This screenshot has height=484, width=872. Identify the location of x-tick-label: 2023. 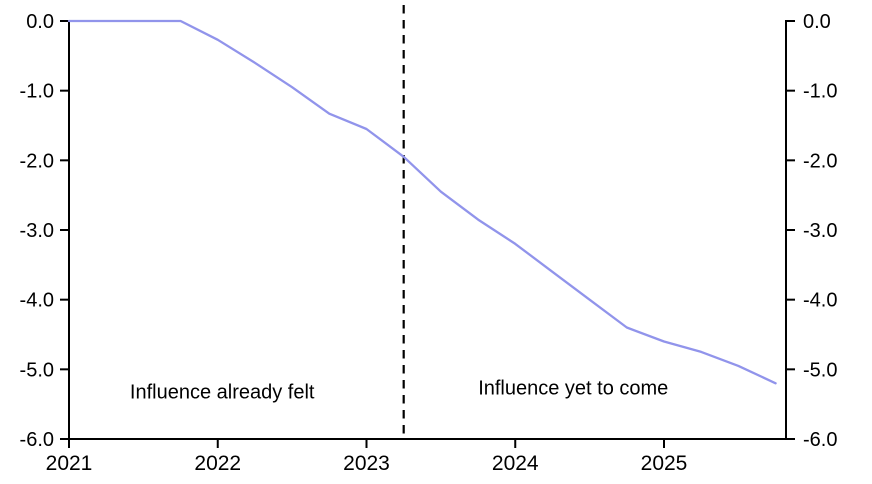
(366, 463).